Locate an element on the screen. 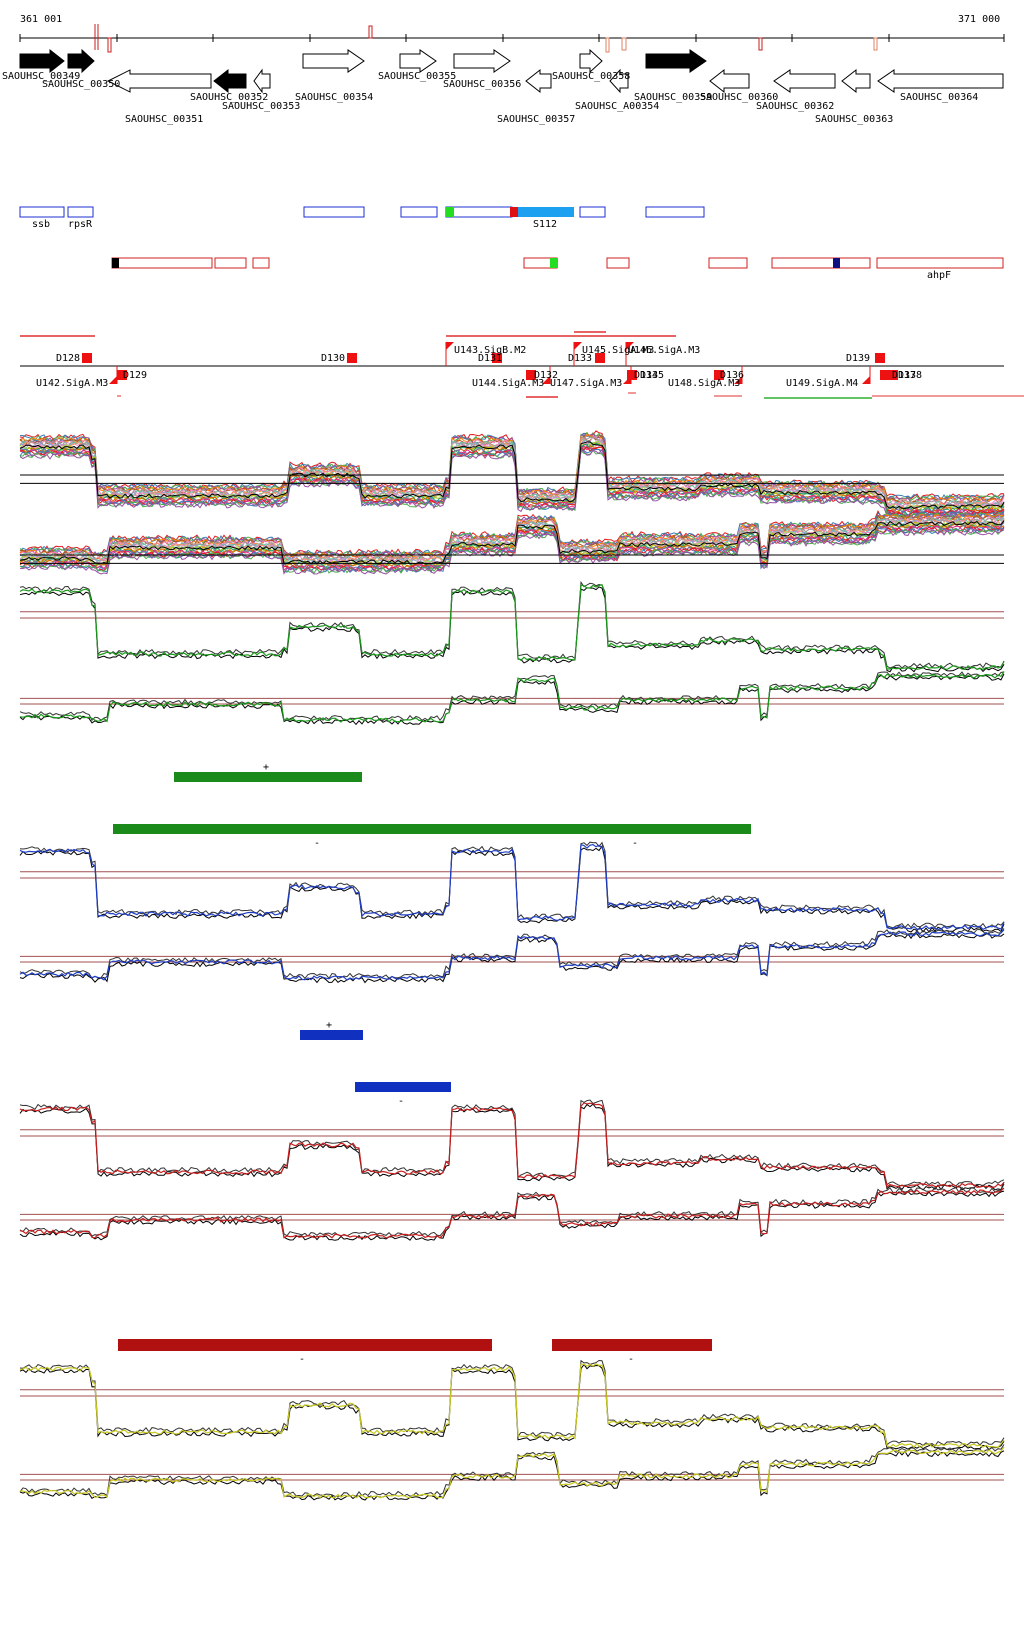  element-label: U146.SigA.M3 is located at coordinates (664, 350).